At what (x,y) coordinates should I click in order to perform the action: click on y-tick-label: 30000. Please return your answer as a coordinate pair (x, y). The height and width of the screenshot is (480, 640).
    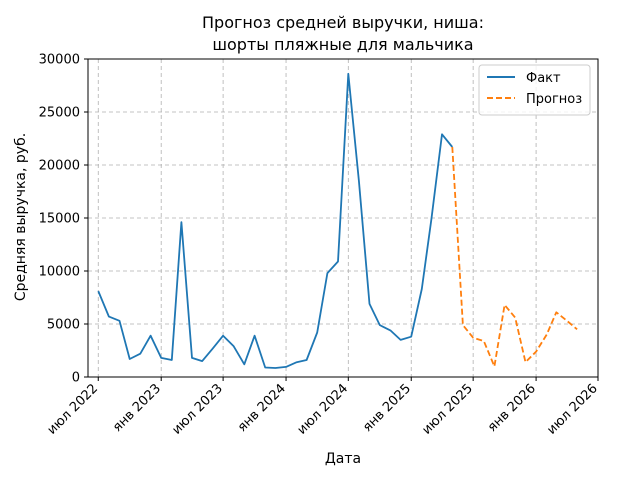
    Looking at the image, I should click on (59, 60).